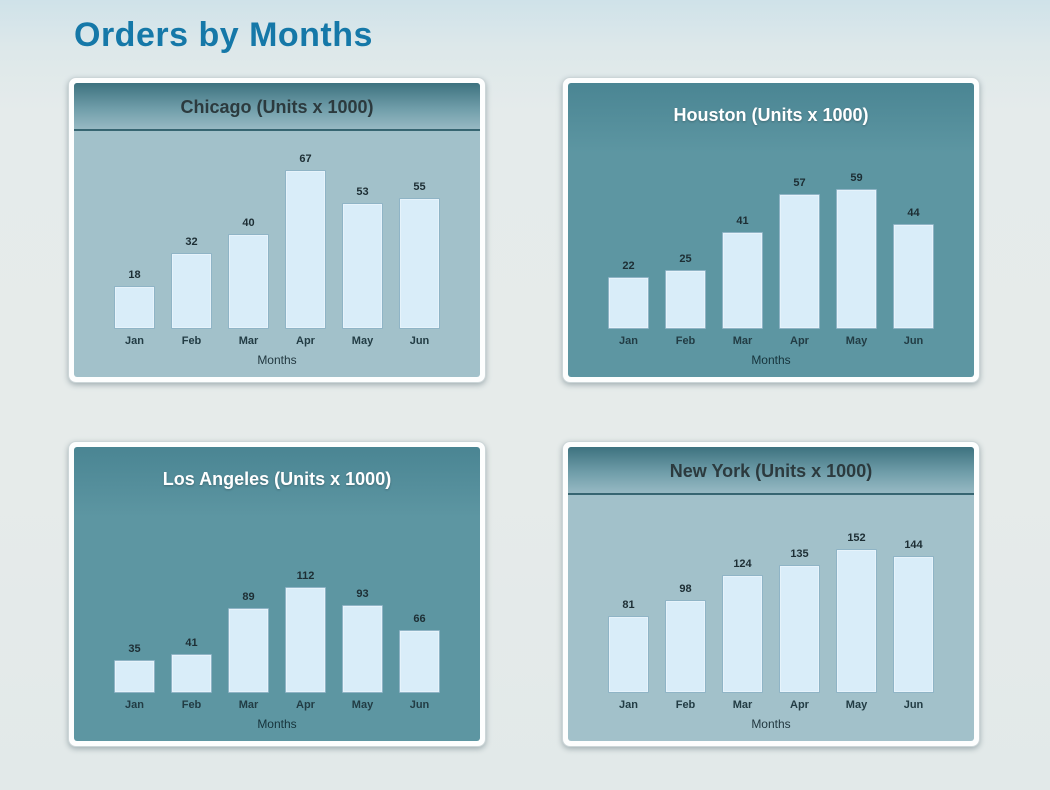 Image resolution: width=1050 pixels, height=790 pixels. What do you see at coordinates (362, 192) in the screenshot?
I see `bar-value-label: 53` at bounding box center [362, 192].